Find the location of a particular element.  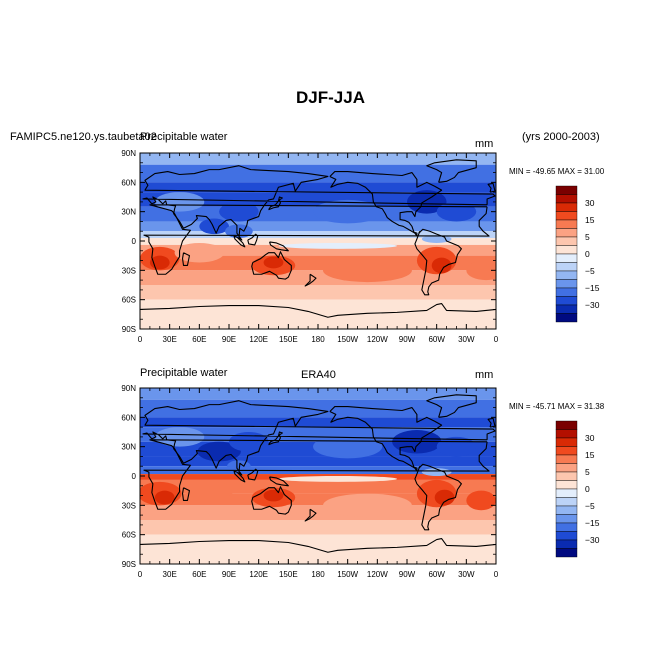

colorbar-label: 15 is located at coordinates (590, 455).